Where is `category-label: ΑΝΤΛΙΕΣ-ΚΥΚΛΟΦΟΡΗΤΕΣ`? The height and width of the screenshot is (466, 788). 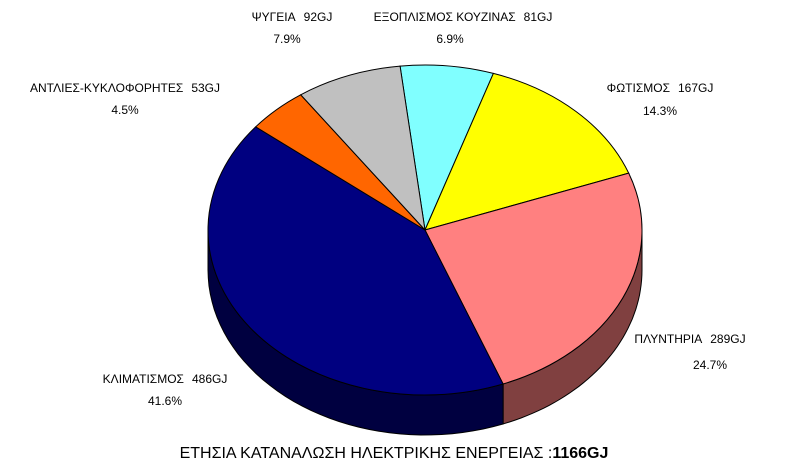
category-label: ΑΝΤΛΙΕΣ-ΚΥΚΛΟΦΟΡΗΤΕΣ is located at coordinates (106, 88).